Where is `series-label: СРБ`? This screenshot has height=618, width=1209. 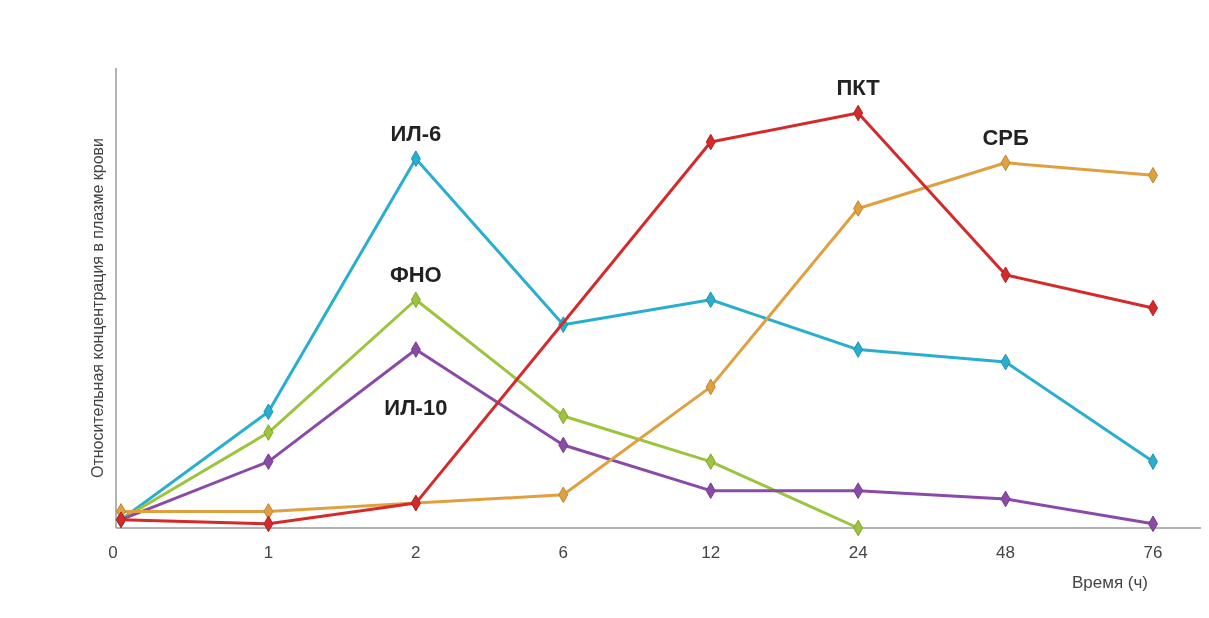
series-label: СРБ is located at coordinates (1005, 137).